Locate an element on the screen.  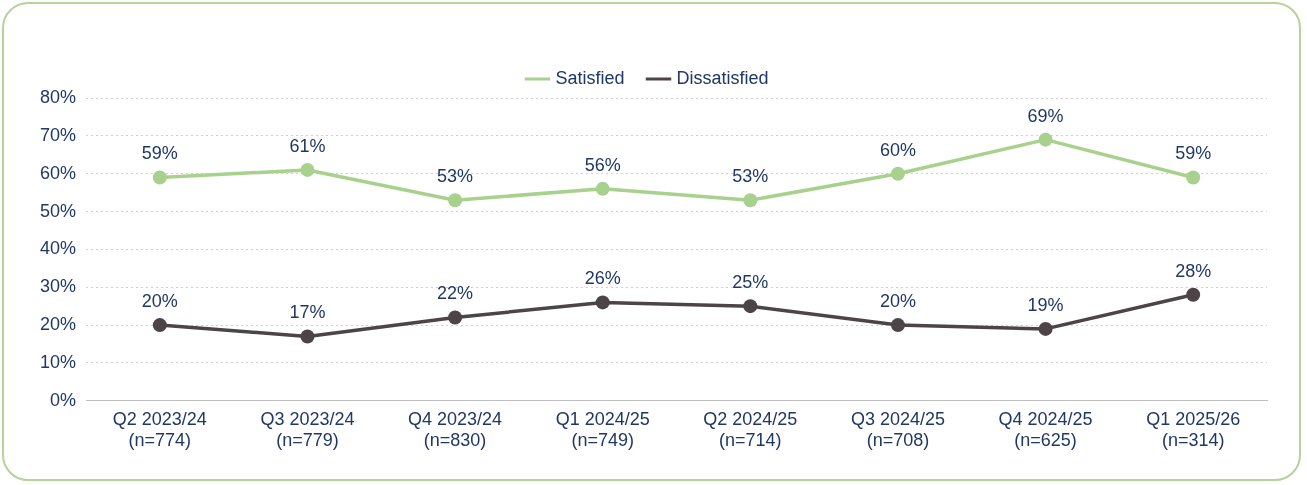
y-tick-label: 80% is located at coordinates (58, 96).